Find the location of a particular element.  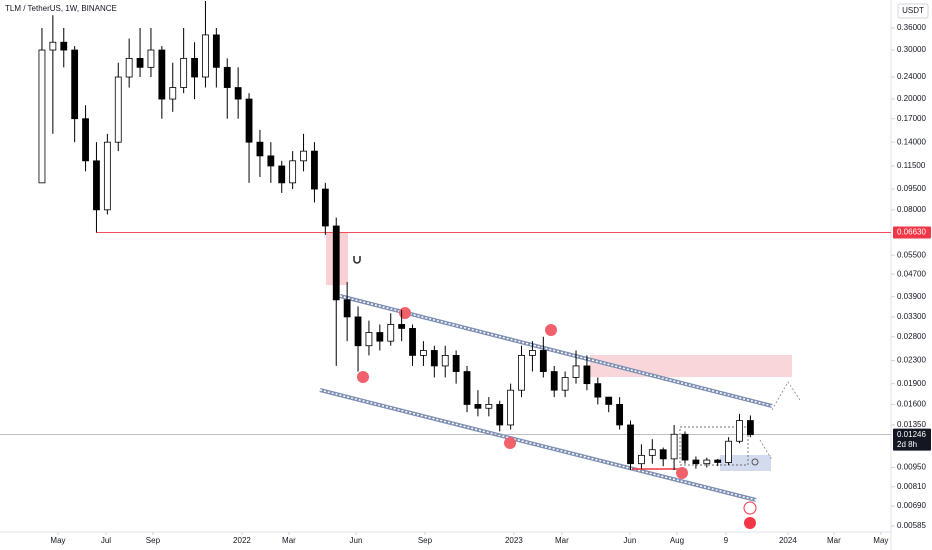

x-tick-label: May is located at coordinates (57, 540).